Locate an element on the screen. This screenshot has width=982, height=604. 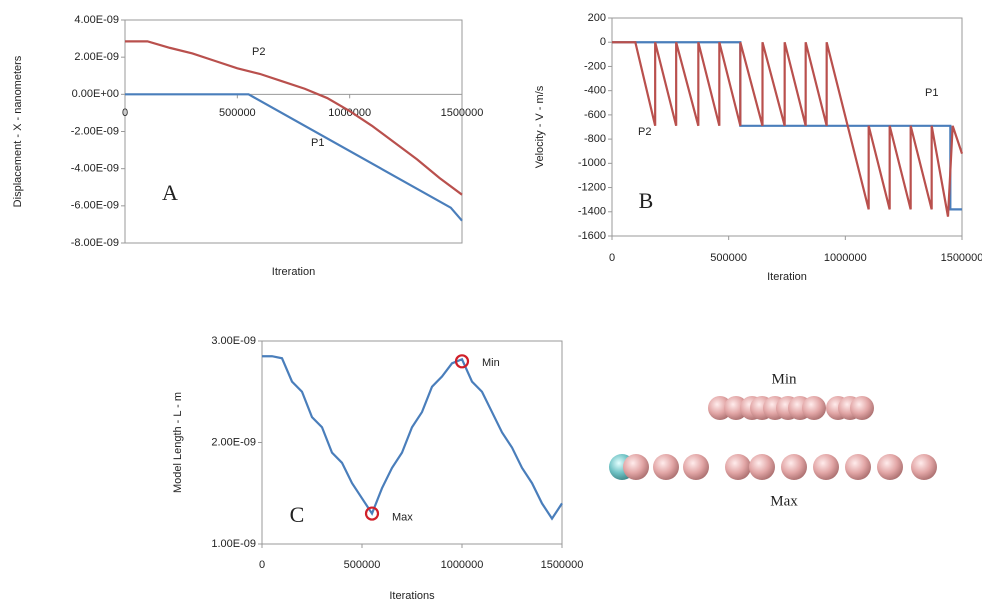
y-tick-label: -800 is located at coordinates (595, 139).